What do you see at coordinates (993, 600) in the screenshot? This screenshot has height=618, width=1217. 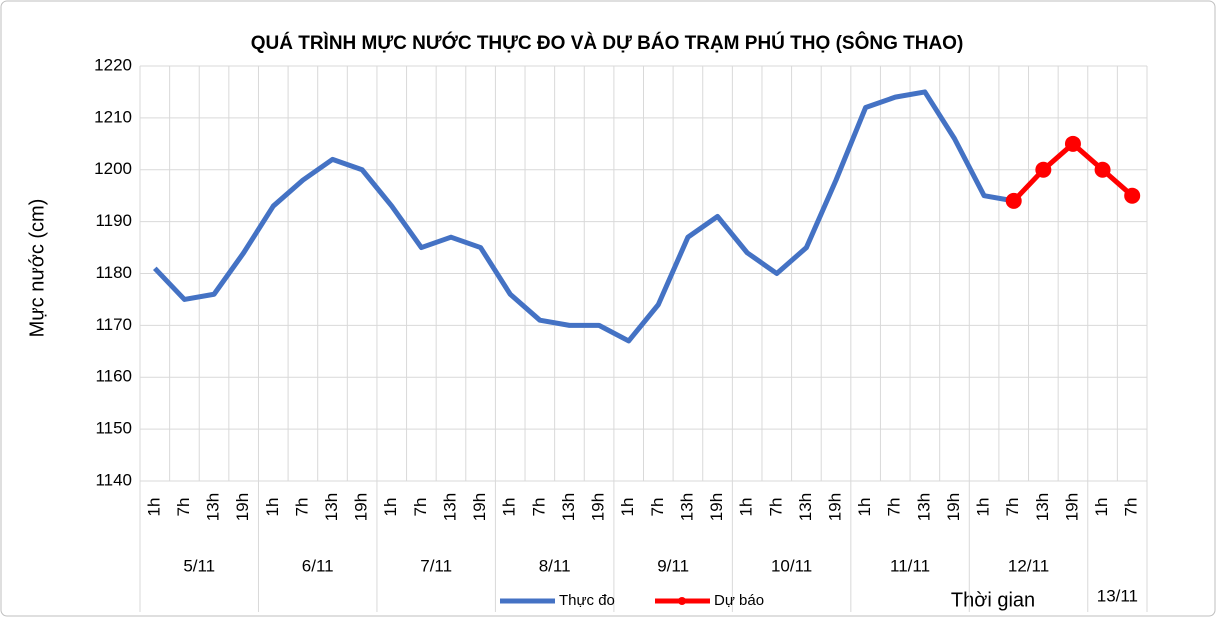 I see `x-axis-label: Thời gian` at bounding box center [993, 600].